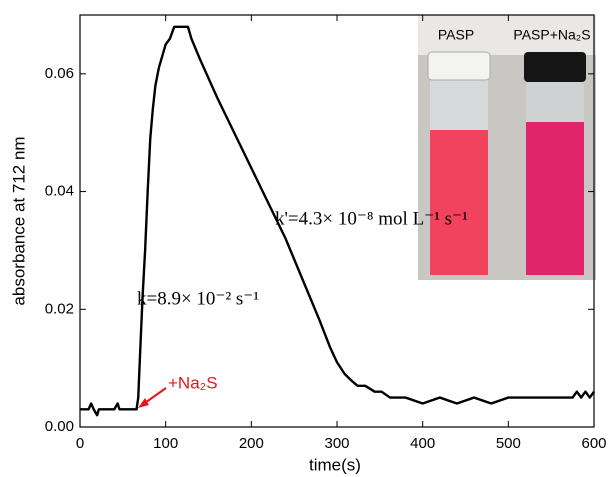 The image size is (610, 477). I want to click on x-tick-label: 500, so click(508, 443).